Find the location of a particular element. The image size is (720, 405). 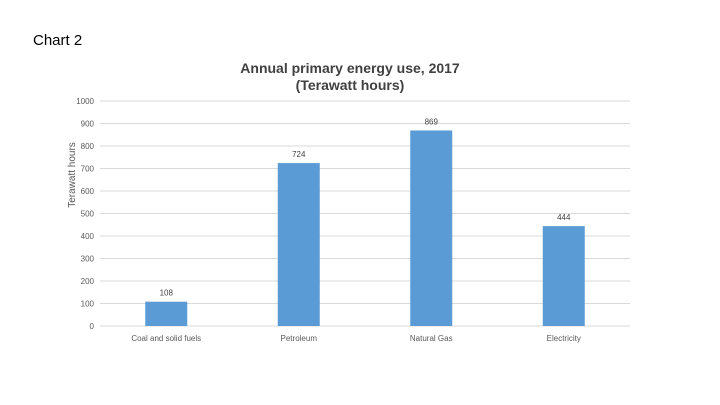

data-label: 869 is located at coordinates (432, 121).